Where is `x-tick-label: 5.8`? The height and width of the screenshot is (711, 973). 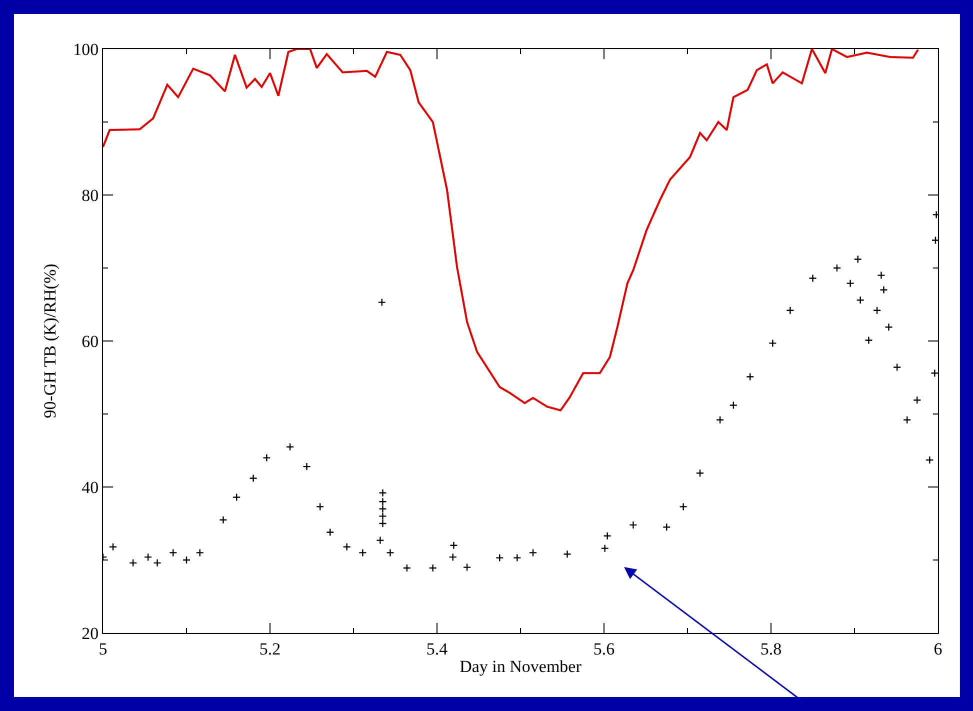
x-tick-label: 5.8 is located at coordinates (771, 648).